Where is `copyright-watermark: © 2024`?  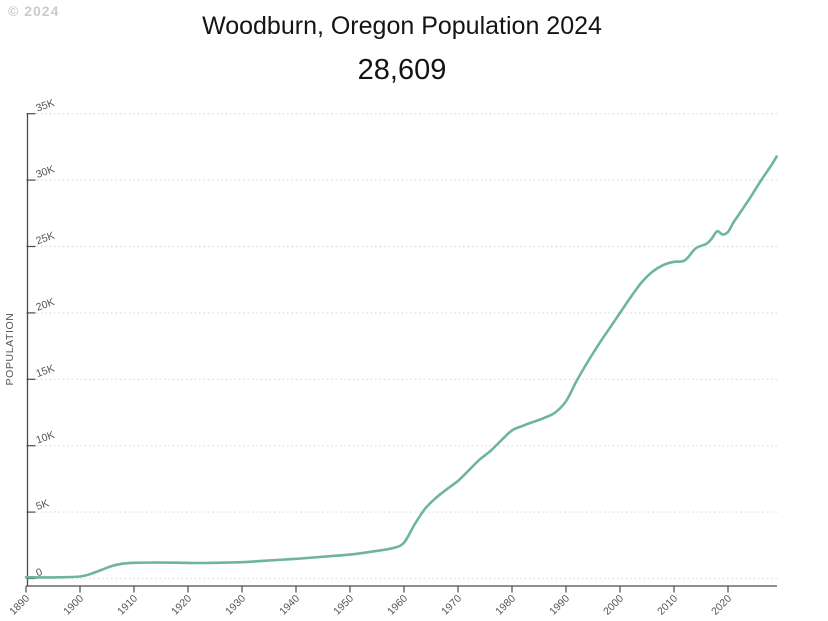 copyright-watermark: © 2024 is located at coordinates (34, 11).